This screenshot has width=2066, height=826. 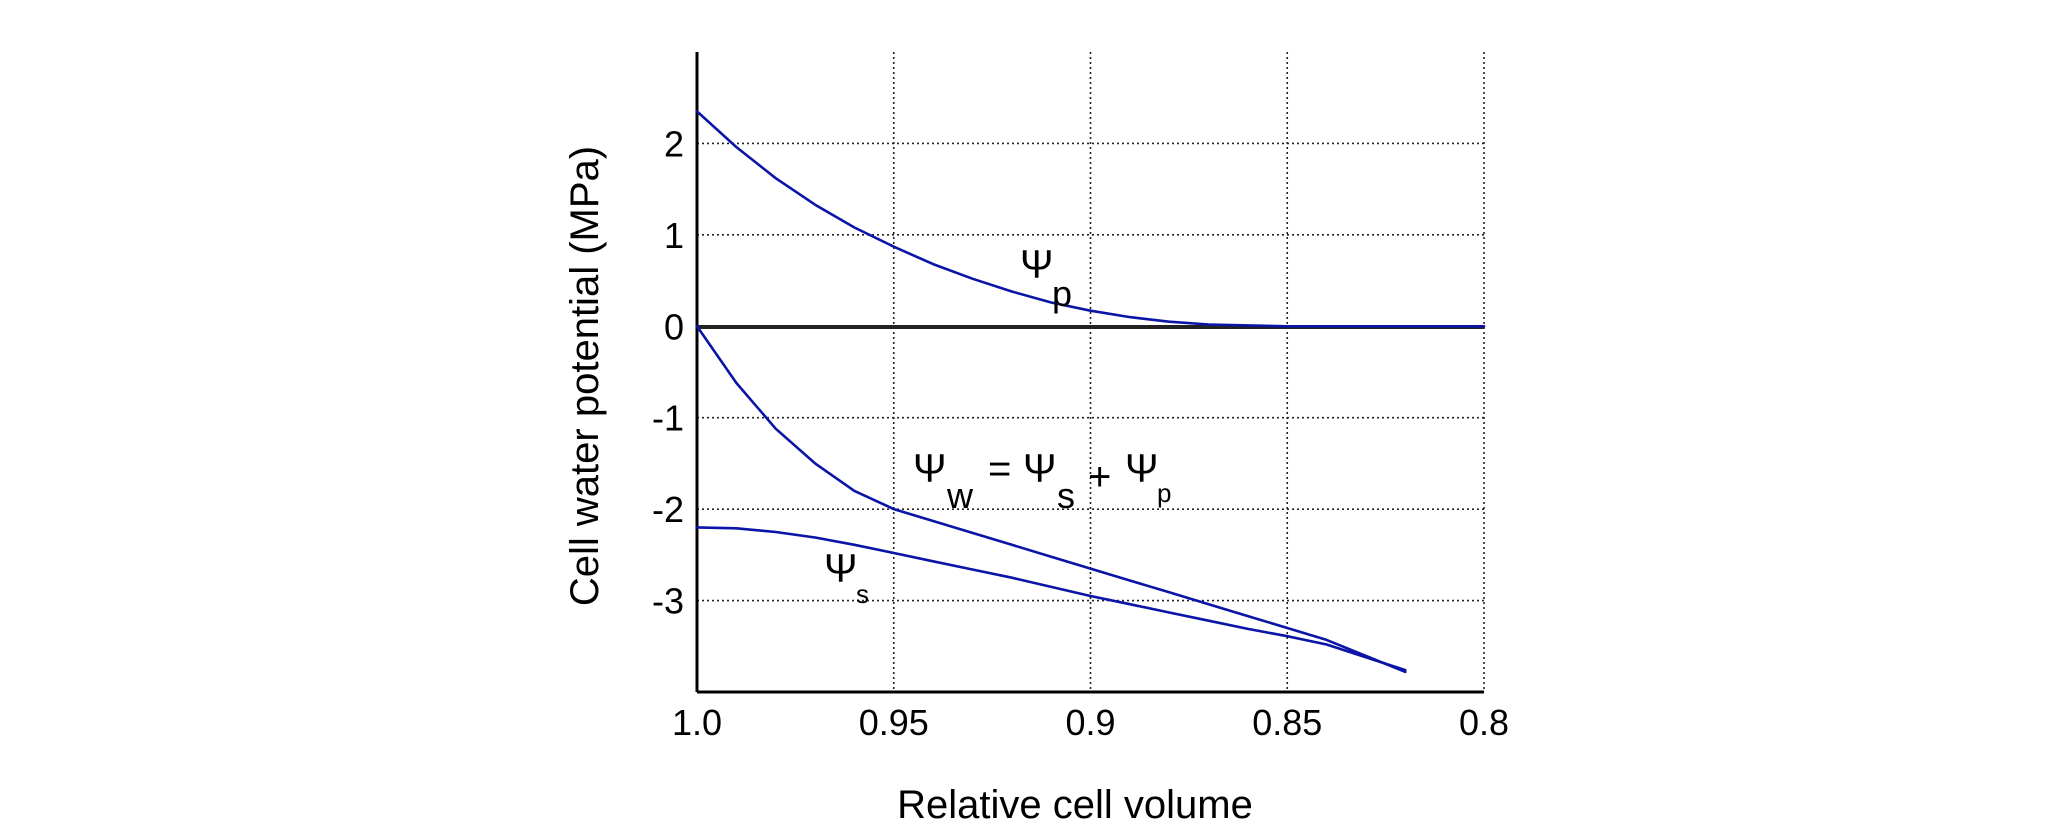 I want to click on y-tick-labels: 2 1 0 -1 -2 -3, so click(x=668, y=372).